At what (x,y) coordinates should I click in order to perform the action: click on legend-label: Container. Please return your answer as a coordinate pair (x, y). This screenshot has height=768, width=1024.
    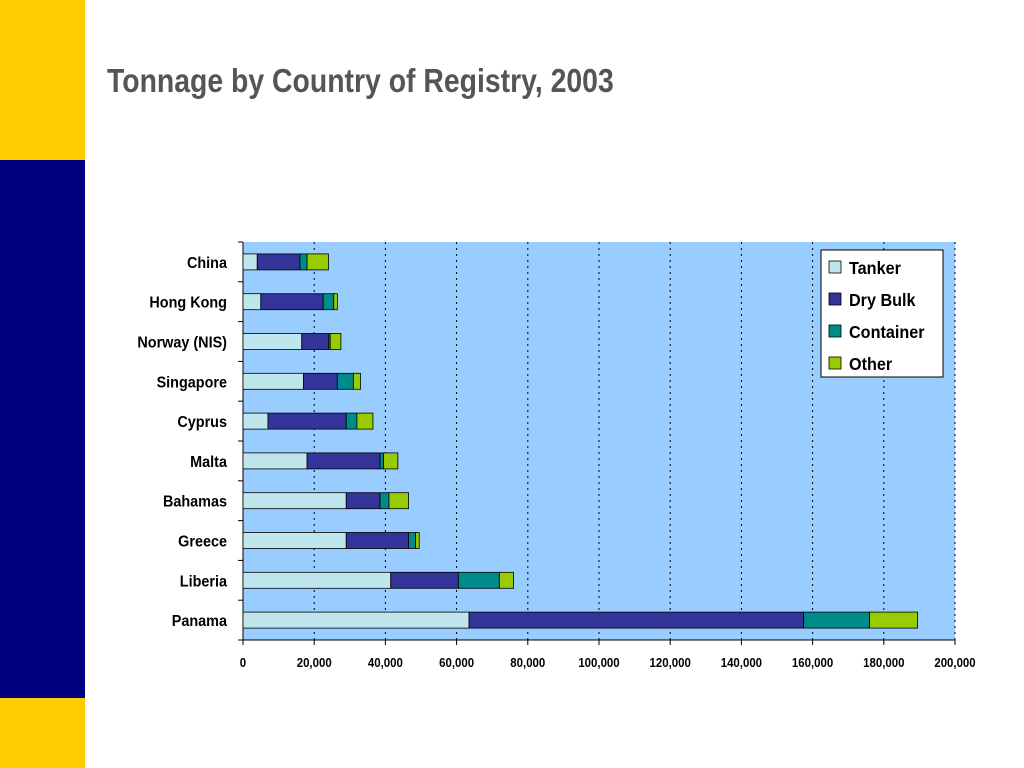
    Looking at the image, I should click on (887, 332).